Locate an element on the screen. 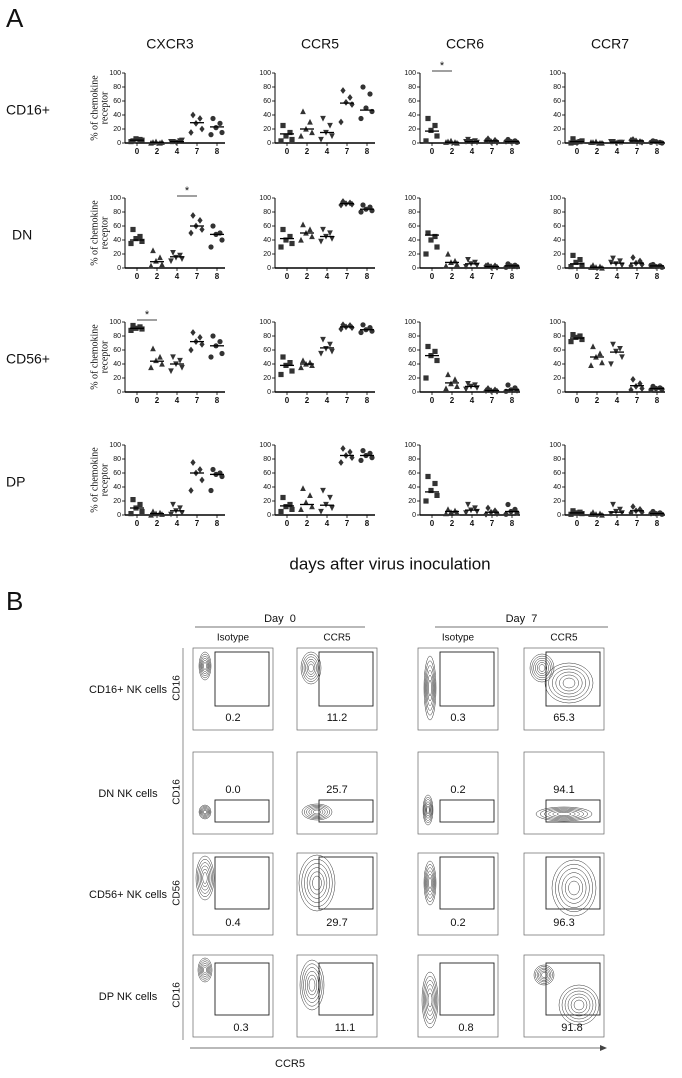  percentage: 65.3 is located at coordinates (563, 718).